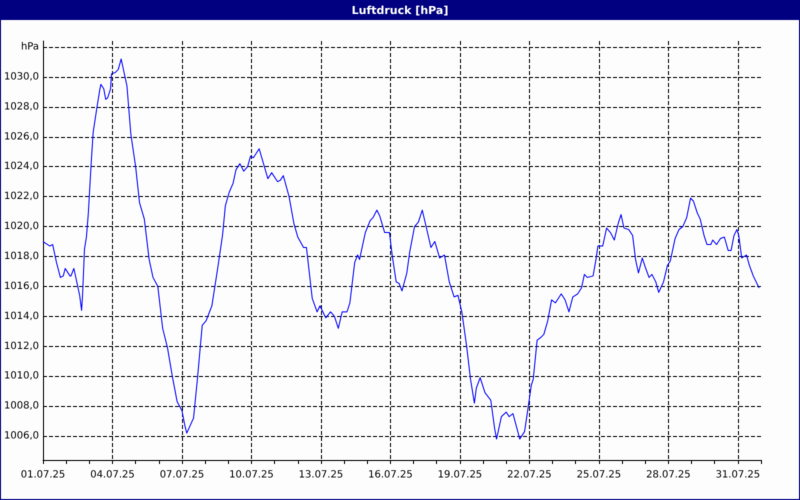 The height and width of the screenshot is (500, 800). Describe the element at coordinates (21, 376) in the screenshot. I see `y-tick-label: 1010,0` at that location.